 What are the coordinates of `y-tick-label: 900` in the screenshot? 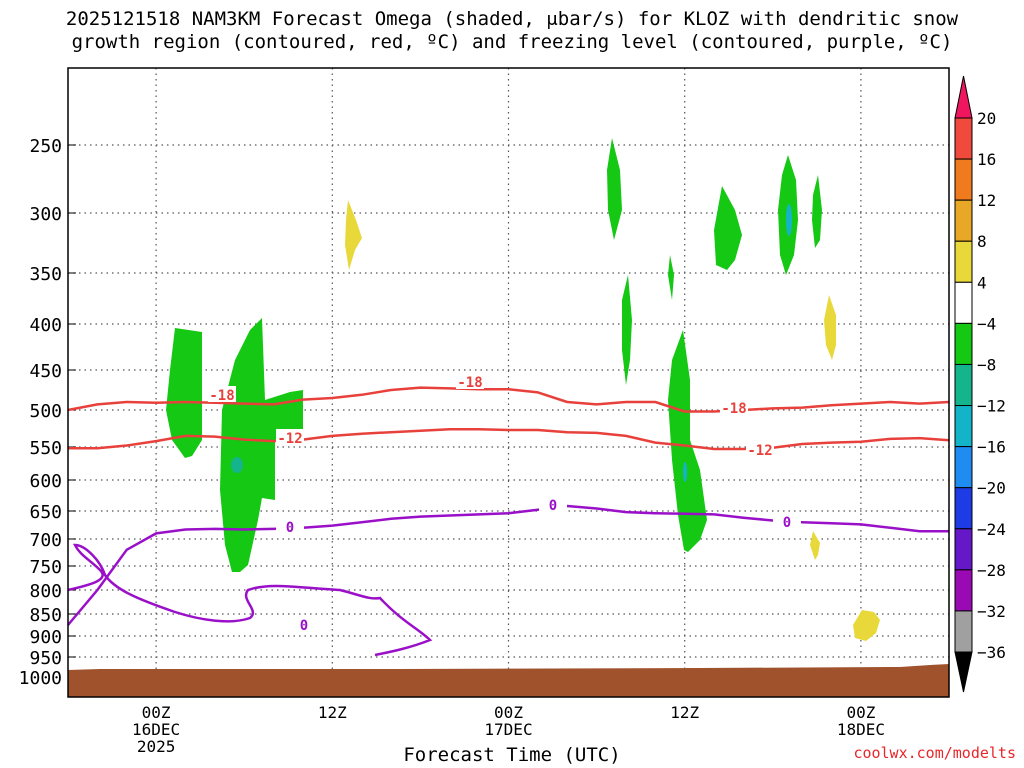 It's located at (45, 637).